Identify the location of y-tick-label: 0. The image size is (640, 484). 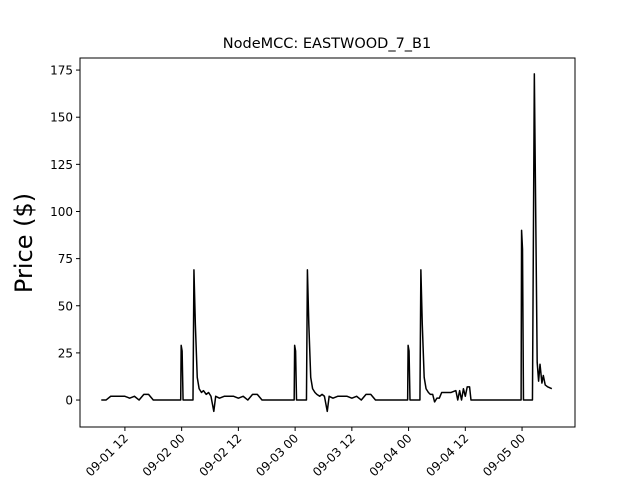
(69, 401).